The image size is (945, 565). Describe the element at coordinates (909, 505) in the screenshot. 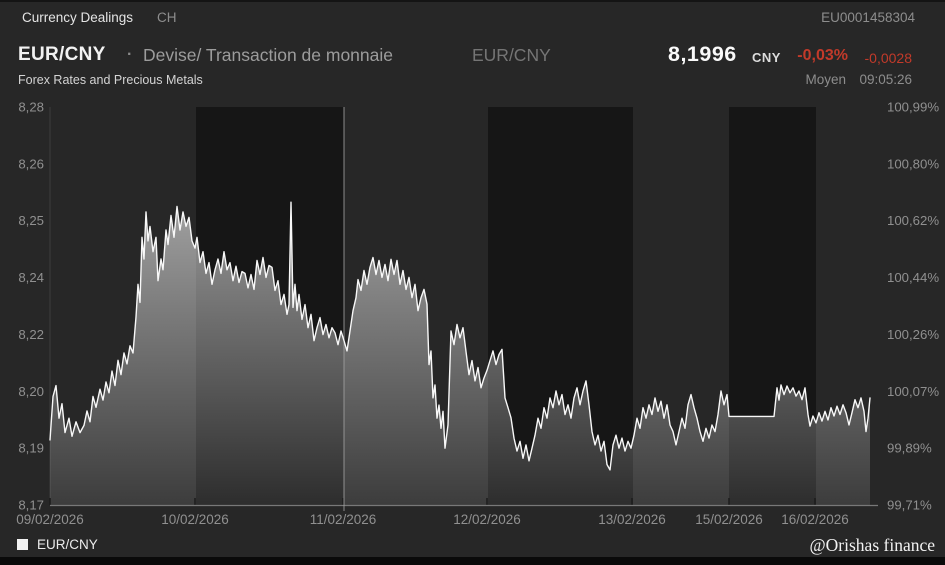

I see `y-axis-label-right: 99,71%` at that location.